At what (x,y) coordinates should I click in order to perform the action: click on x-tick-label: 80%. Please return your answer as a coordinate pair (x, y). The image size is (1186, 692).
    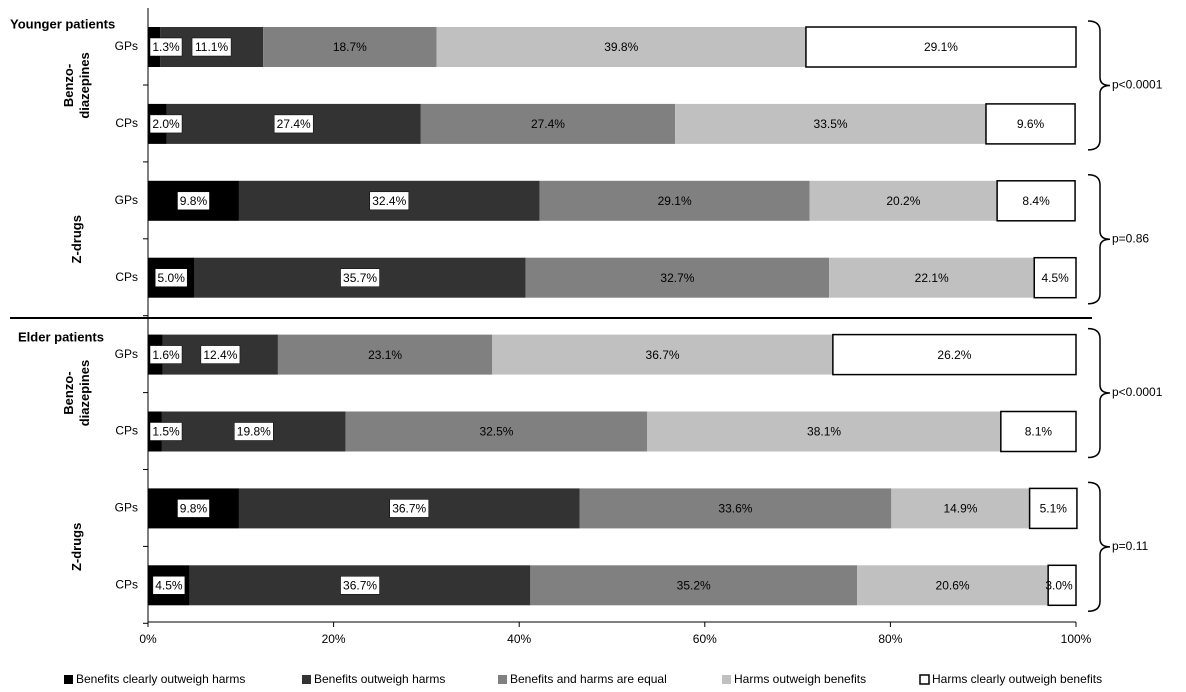
    Looking at the image, I should click on (890, 639).